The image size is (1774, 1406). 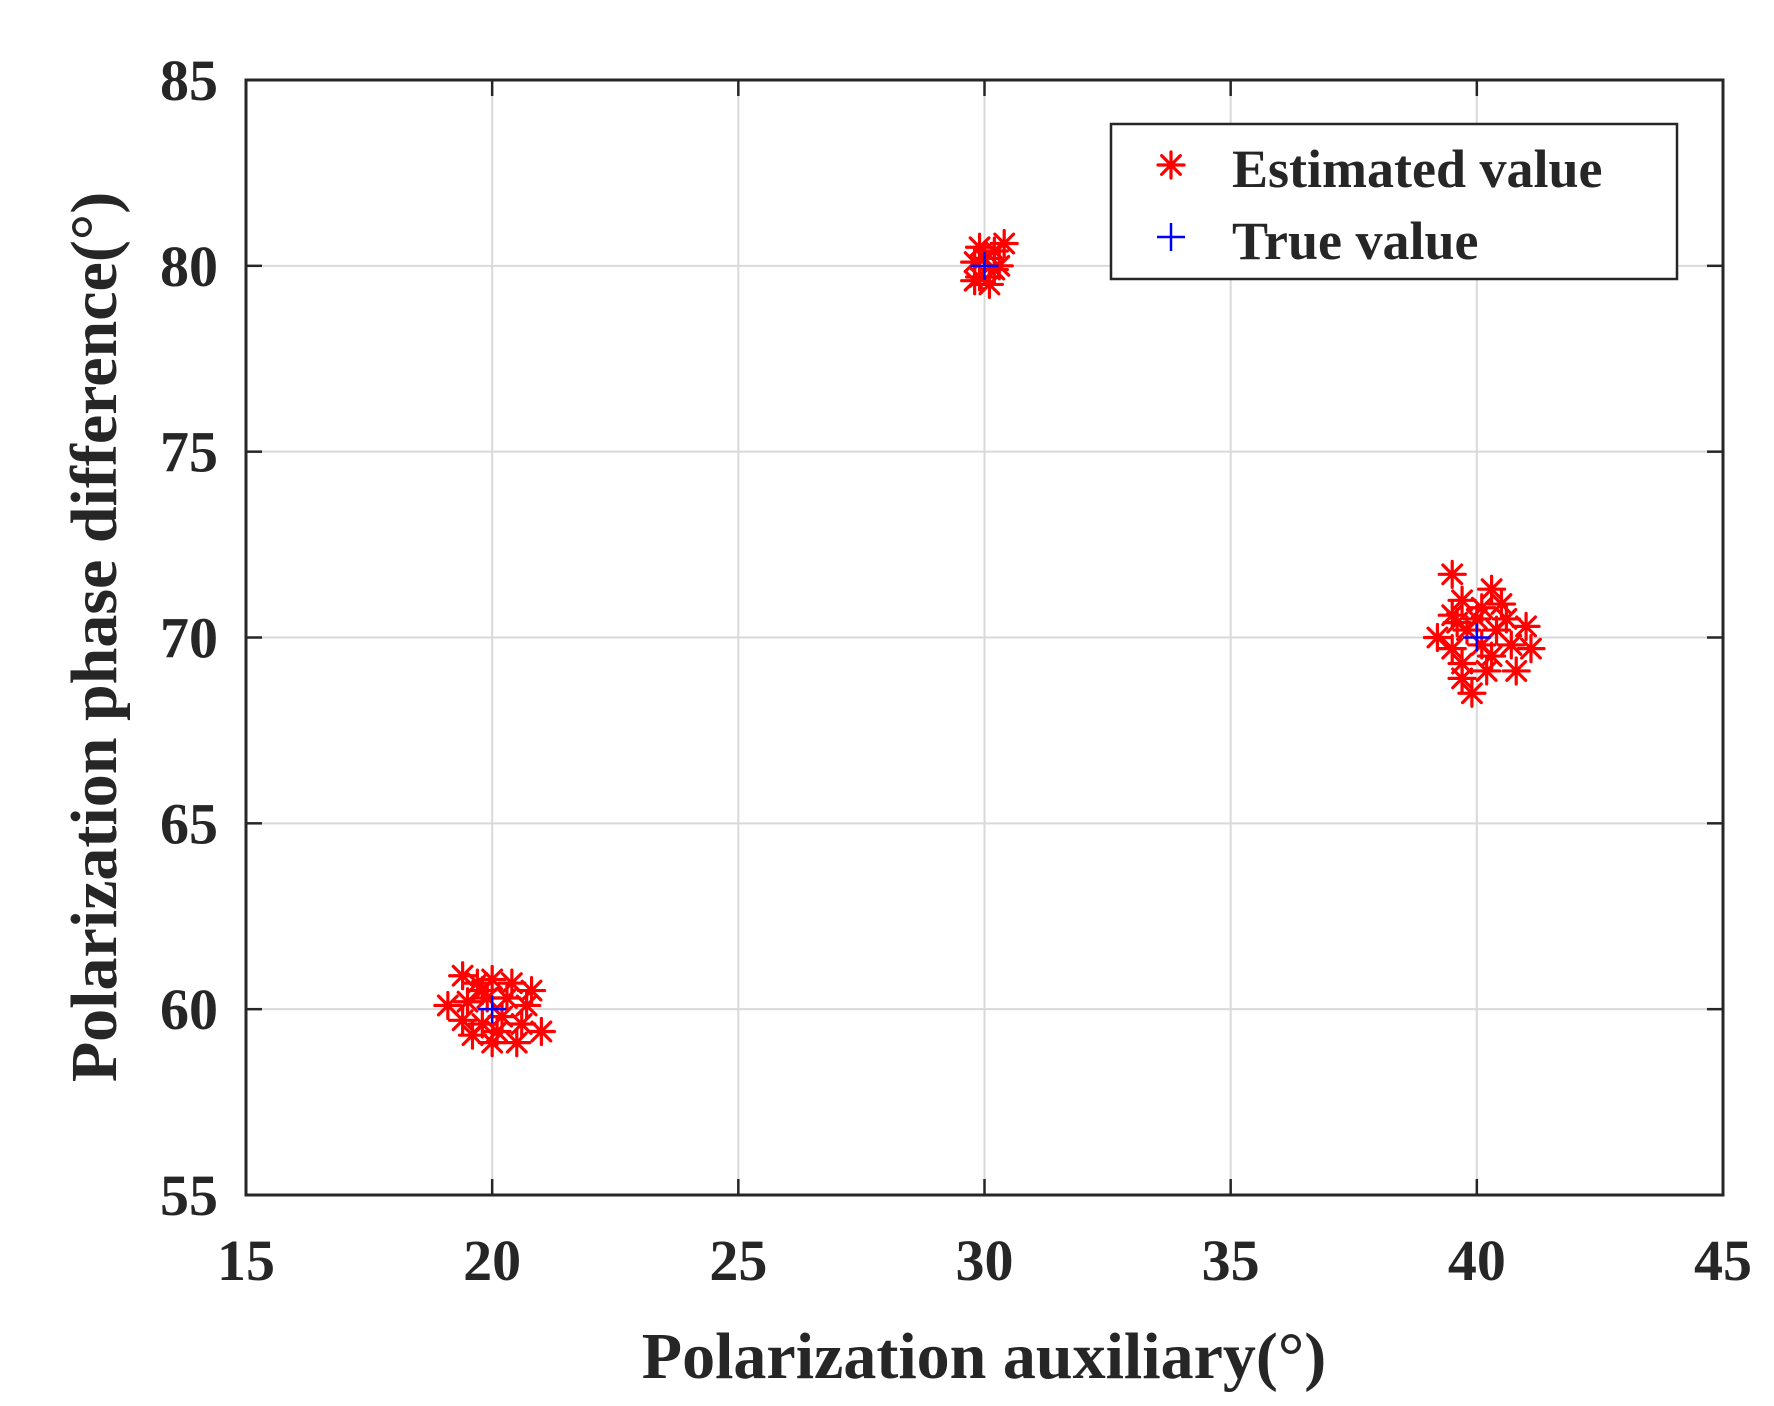 I want to click on y-tick-label: 70, so click(x=189, y=638).